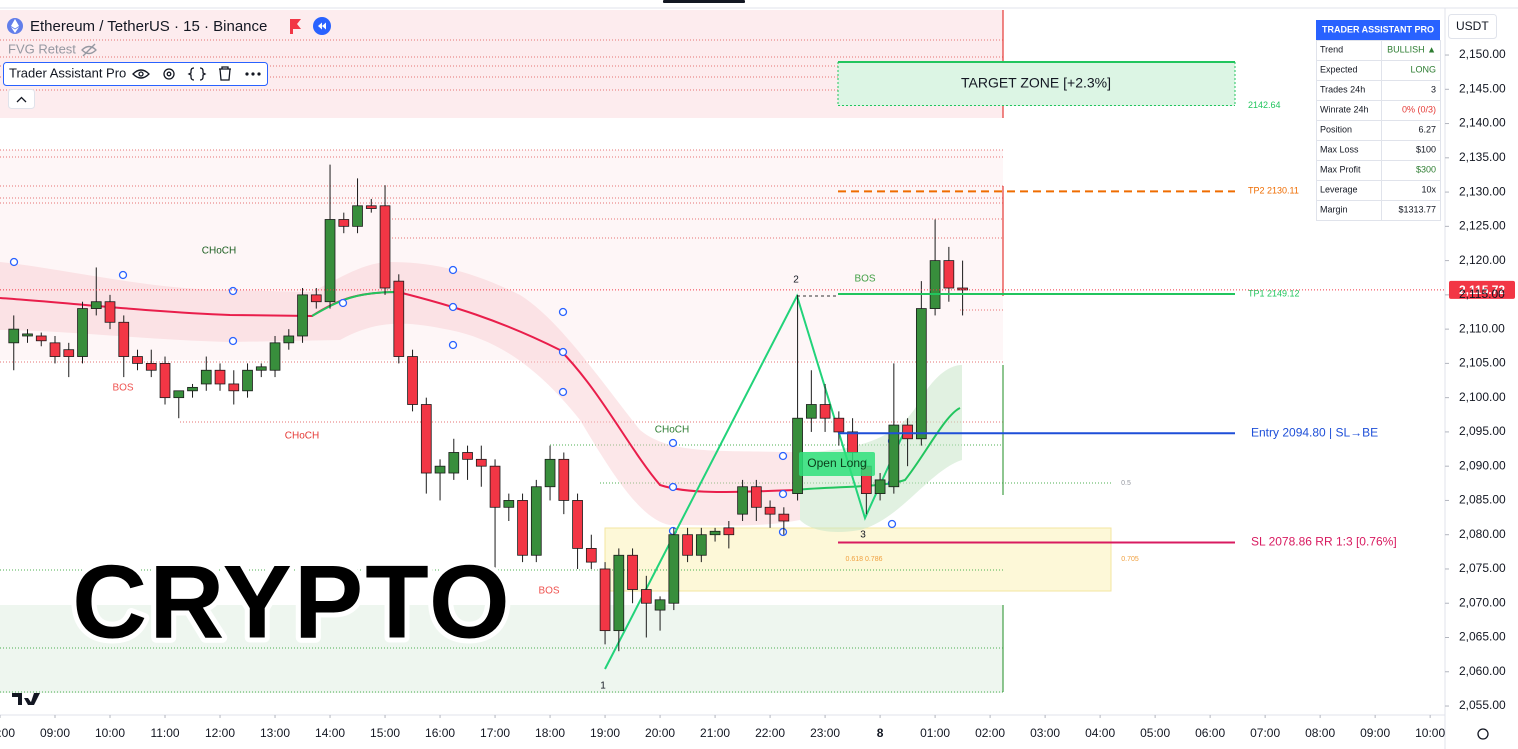  Describe the element at coordinates (1100, 733) in the screenshot. I see `x-tick-label: 04:00` at that location.